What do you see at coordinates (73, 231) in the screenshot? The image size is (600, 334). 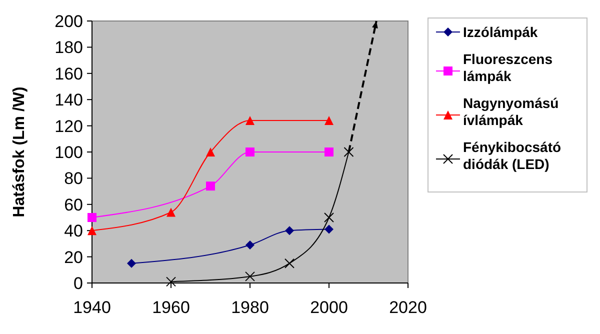 I see `y-tick-label: 40` at bounding box center [73, 231].